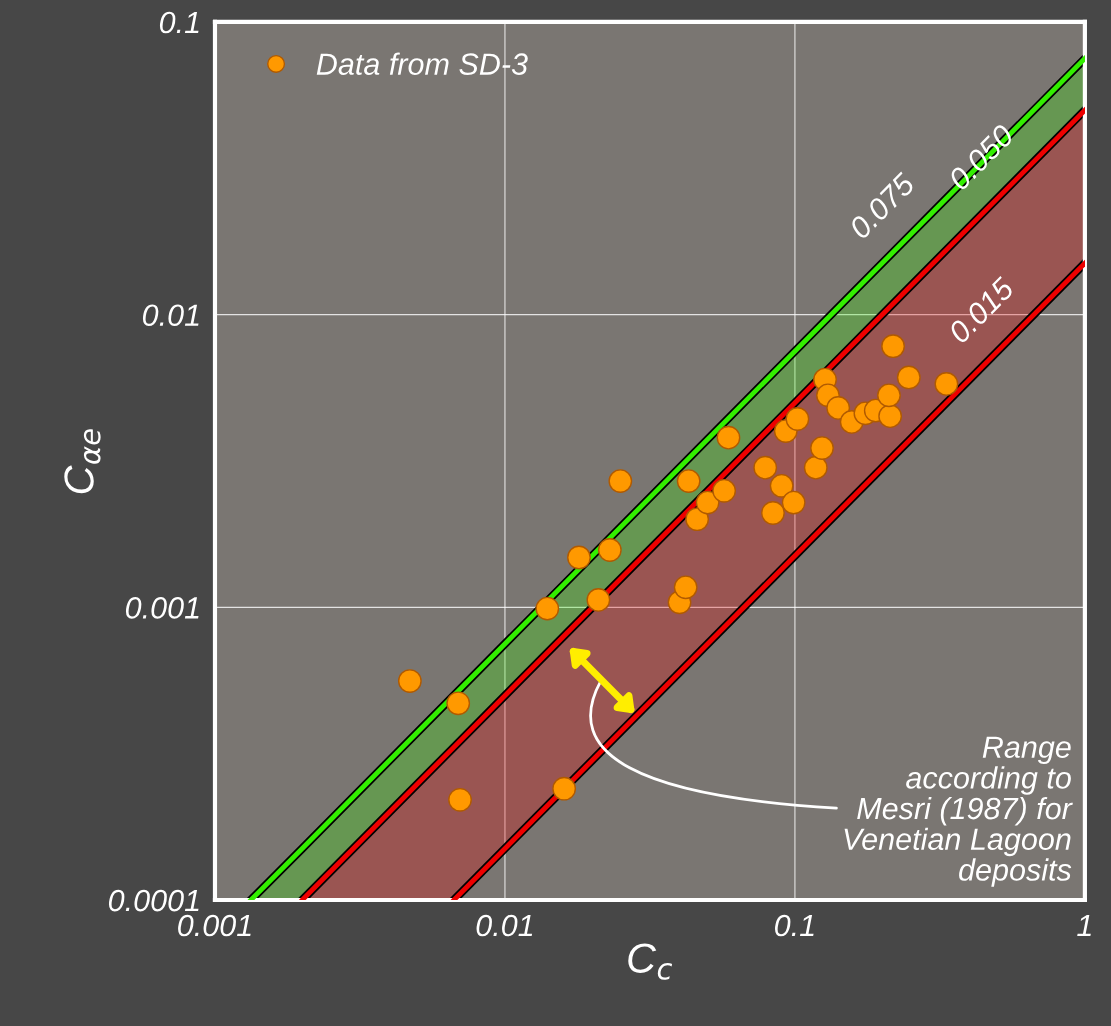  I want to click on x-tick-label: 0.01, so click(504, 925).